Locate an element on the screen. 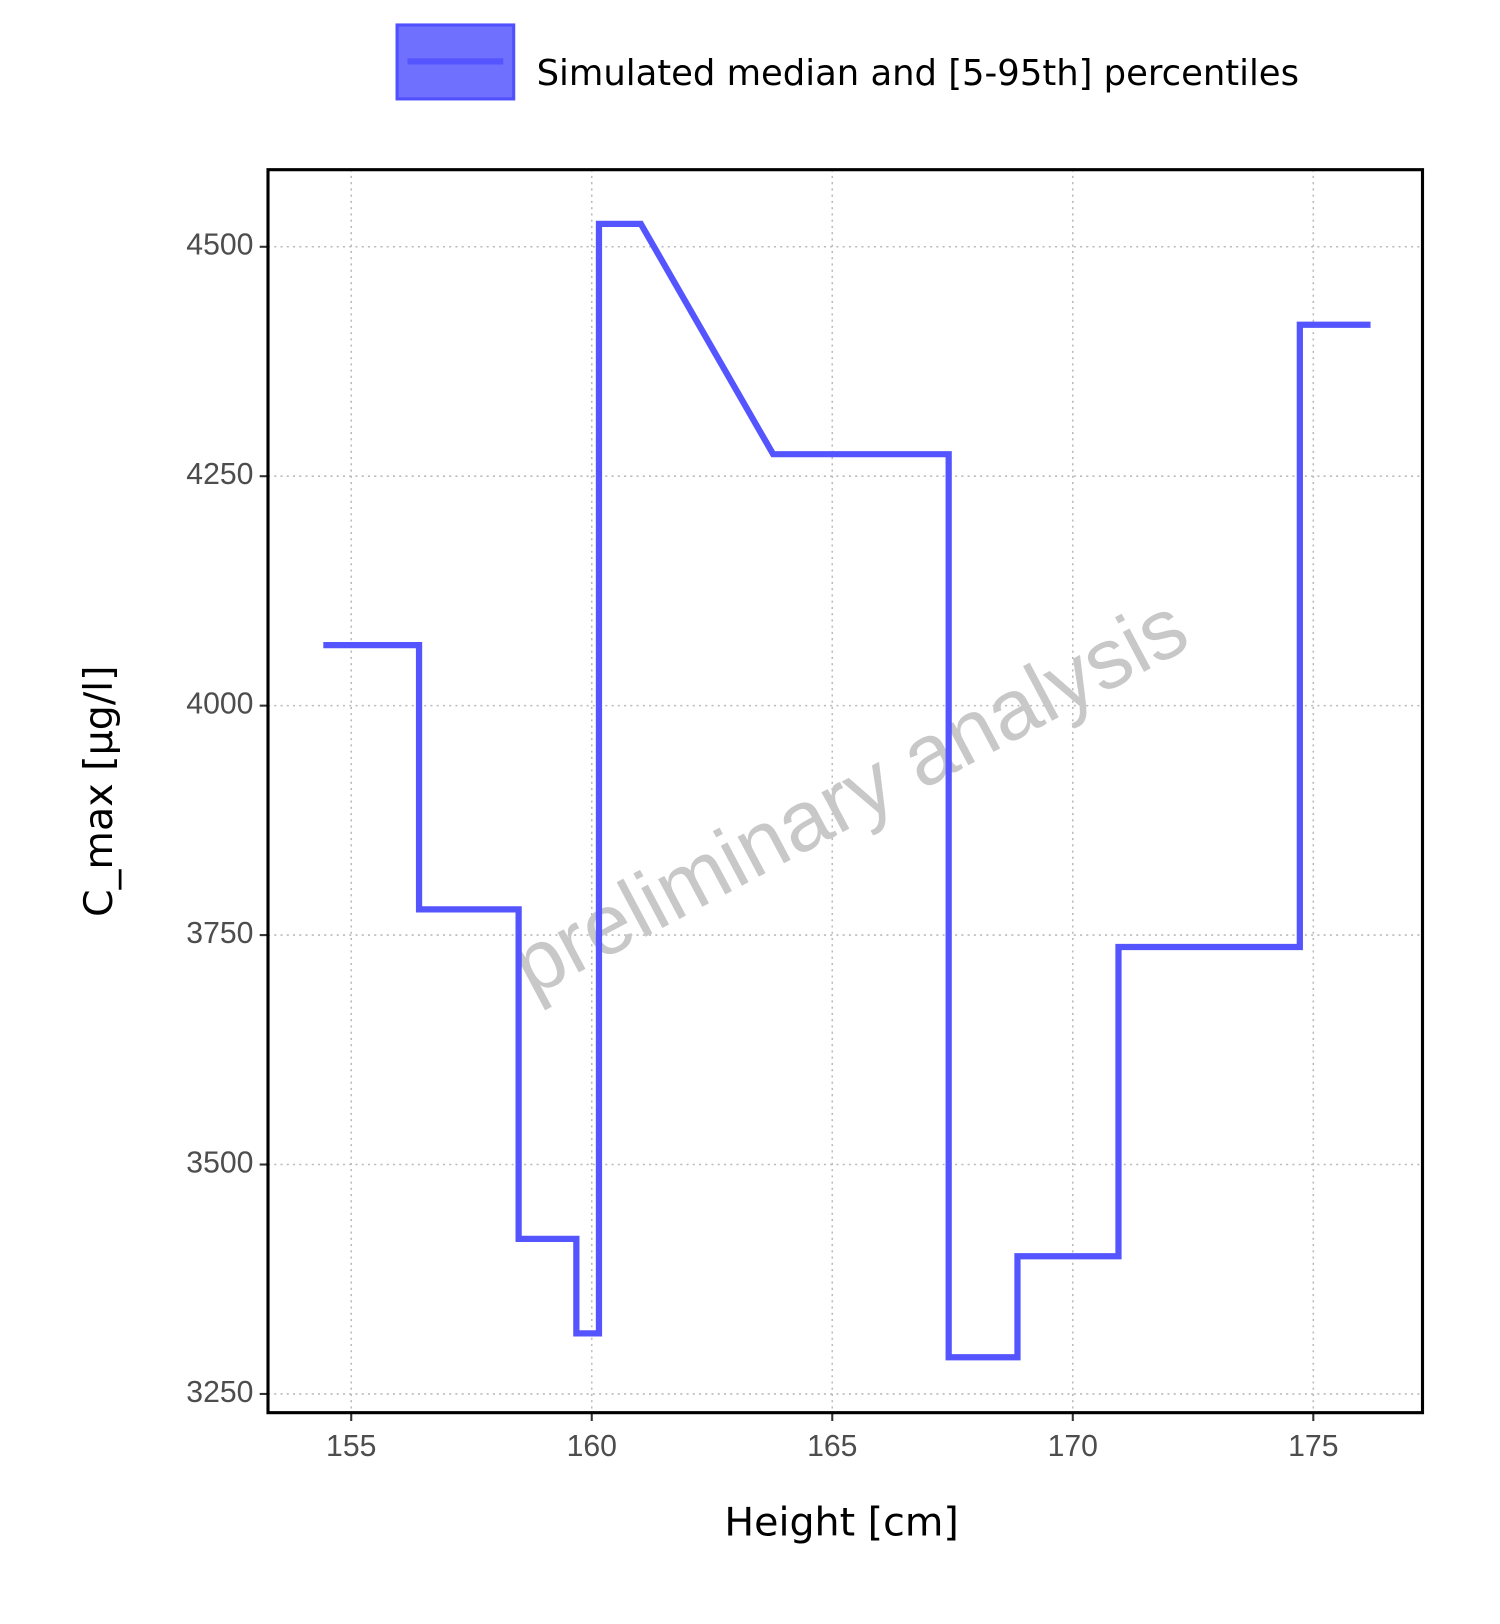 This screenshot has height=1624, width=1500. y-tick-label: 3500 is located at coordinates (219, 1162).